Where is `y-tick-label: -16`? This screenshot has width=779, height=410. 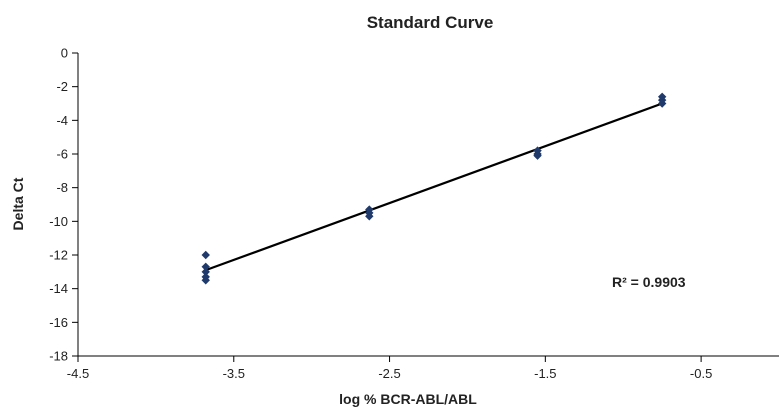
y-tick-label: -16 is located at coordinates (58, 322).